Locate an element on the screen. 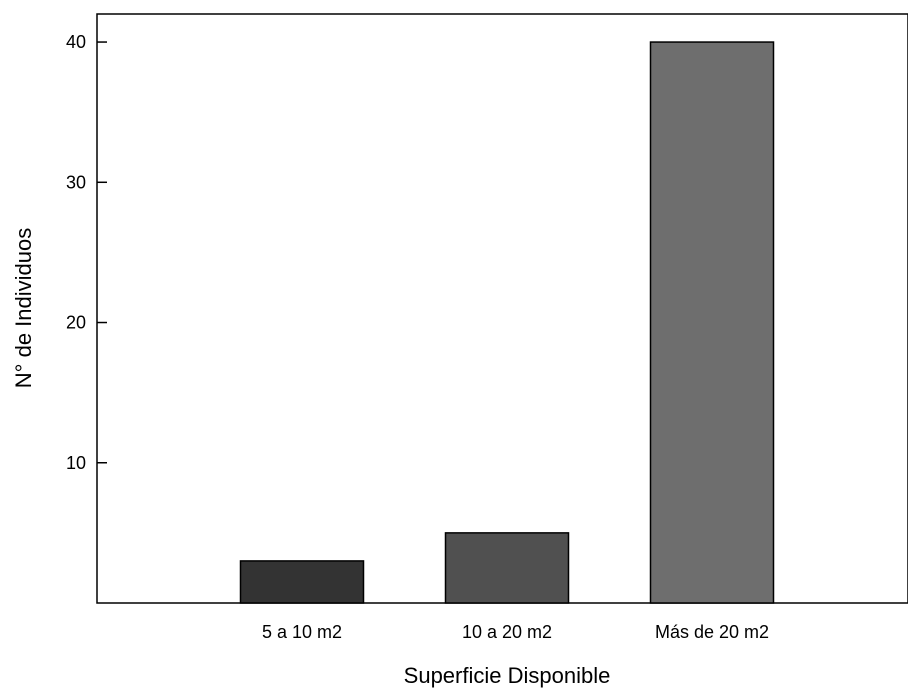 This screenshot has height=692, width=908. y-tick-label: 20 is located at coordinates (76, 323).